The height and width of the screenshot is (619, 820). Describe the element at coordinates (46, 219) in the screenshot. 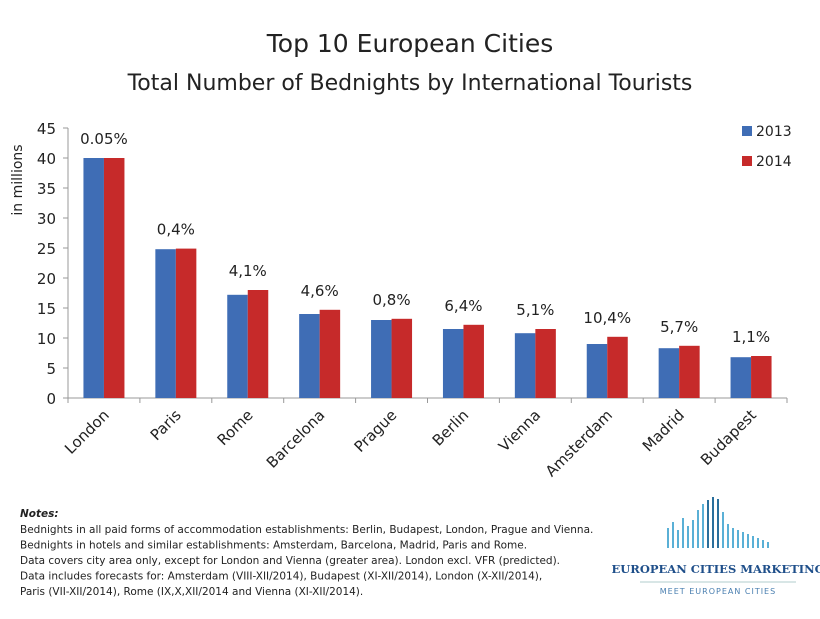

I see `y-tick-label: 30` at that location.